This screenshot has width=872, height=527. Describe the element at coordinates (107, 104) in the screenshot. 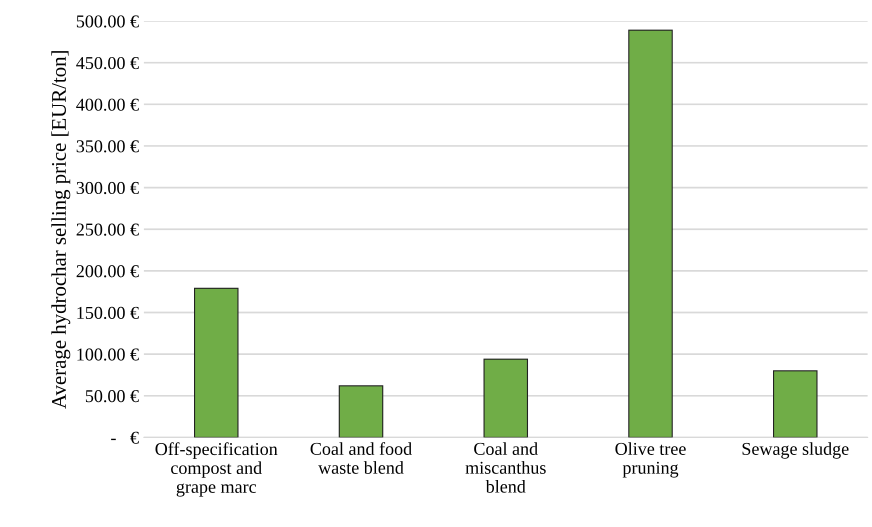

I see `y-tick-label: 400.00 €` at that location.